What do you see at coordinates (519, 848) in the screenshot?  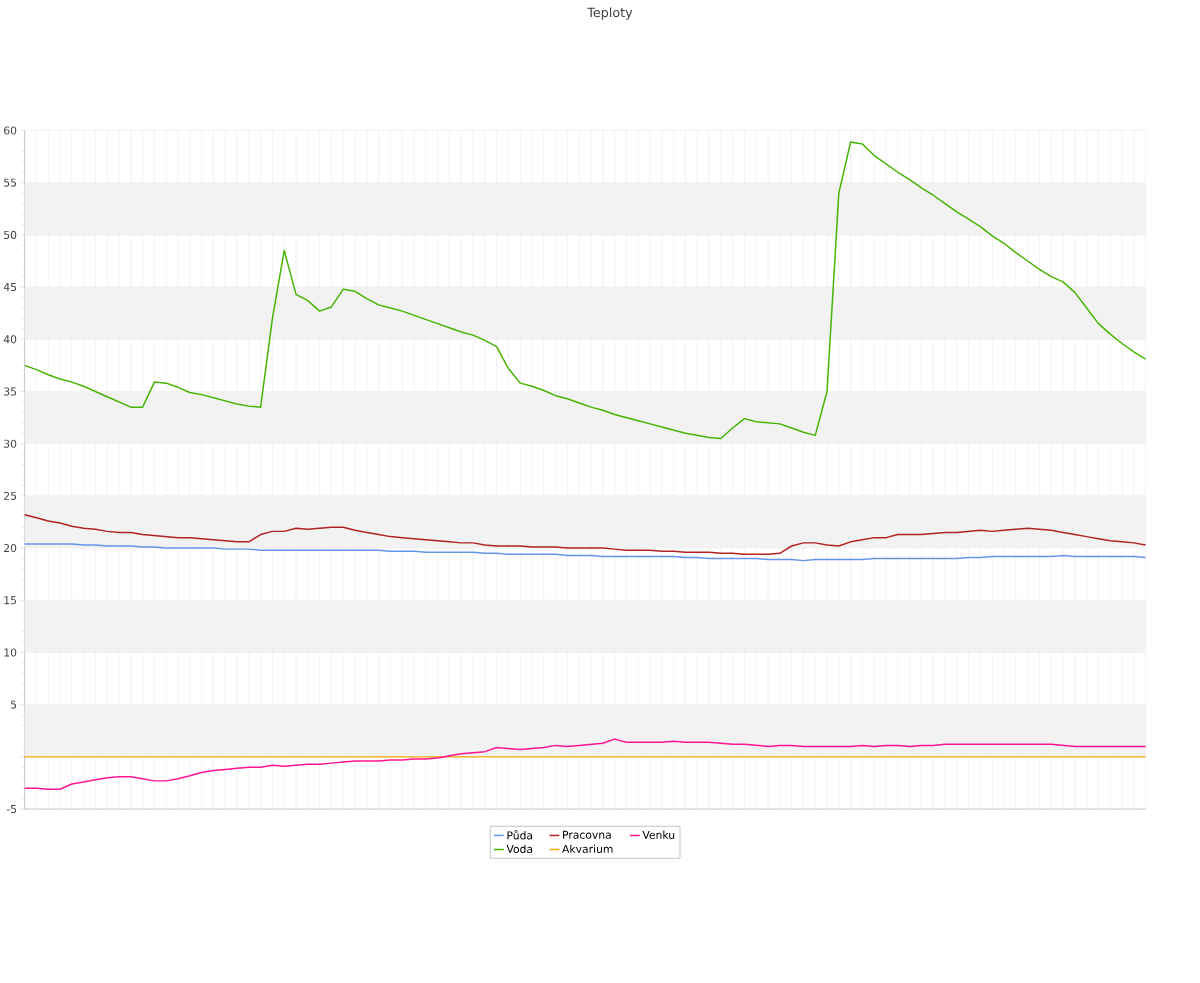 I see `legend-label: Voda` at bounding box center [519, 848].